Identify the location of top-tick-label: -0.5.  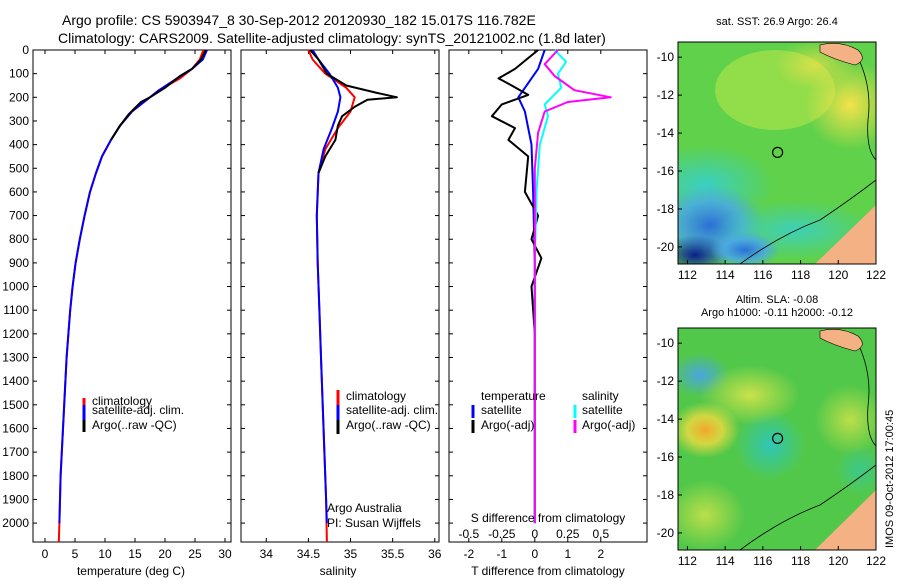
(468, 534).